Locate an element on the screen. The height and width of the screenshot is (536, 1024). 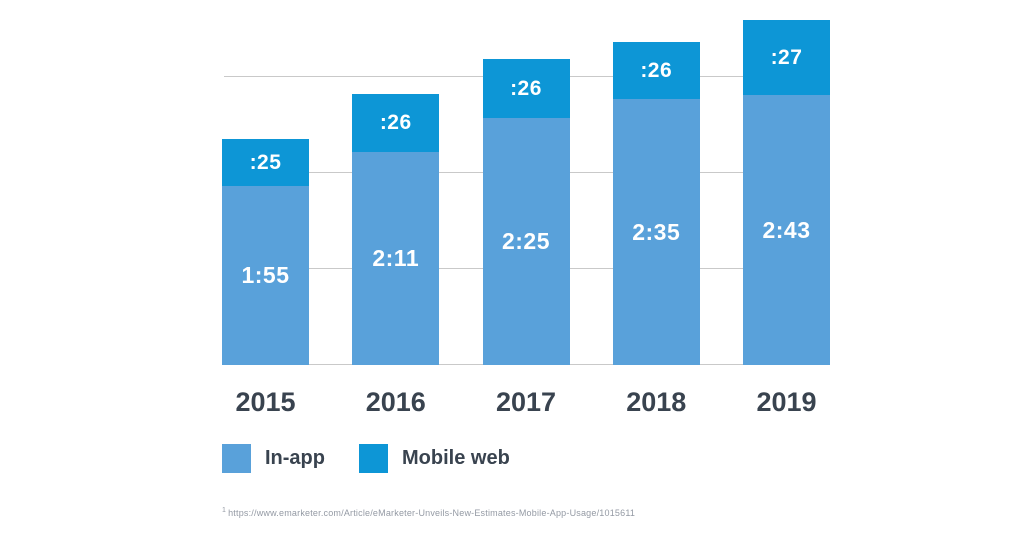
legend-swatch-mobile-web is located at coordinates (373, 458).